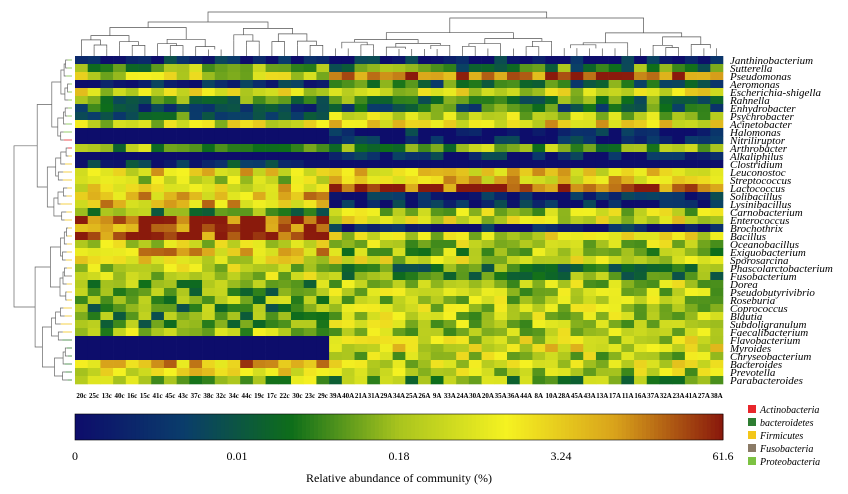 The image size is (848, 494). I want to click on row-label: Brochothrix, so click(756, 229).